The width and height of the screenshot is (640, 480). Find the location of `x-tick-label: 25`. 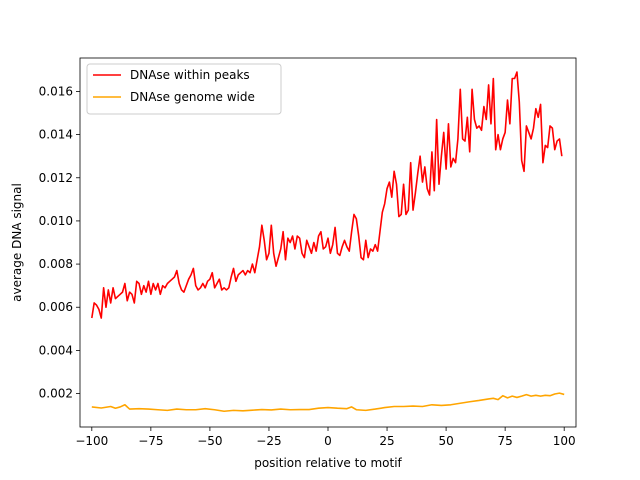

x-tick-label: 25 is located at coordinates (386, 441).